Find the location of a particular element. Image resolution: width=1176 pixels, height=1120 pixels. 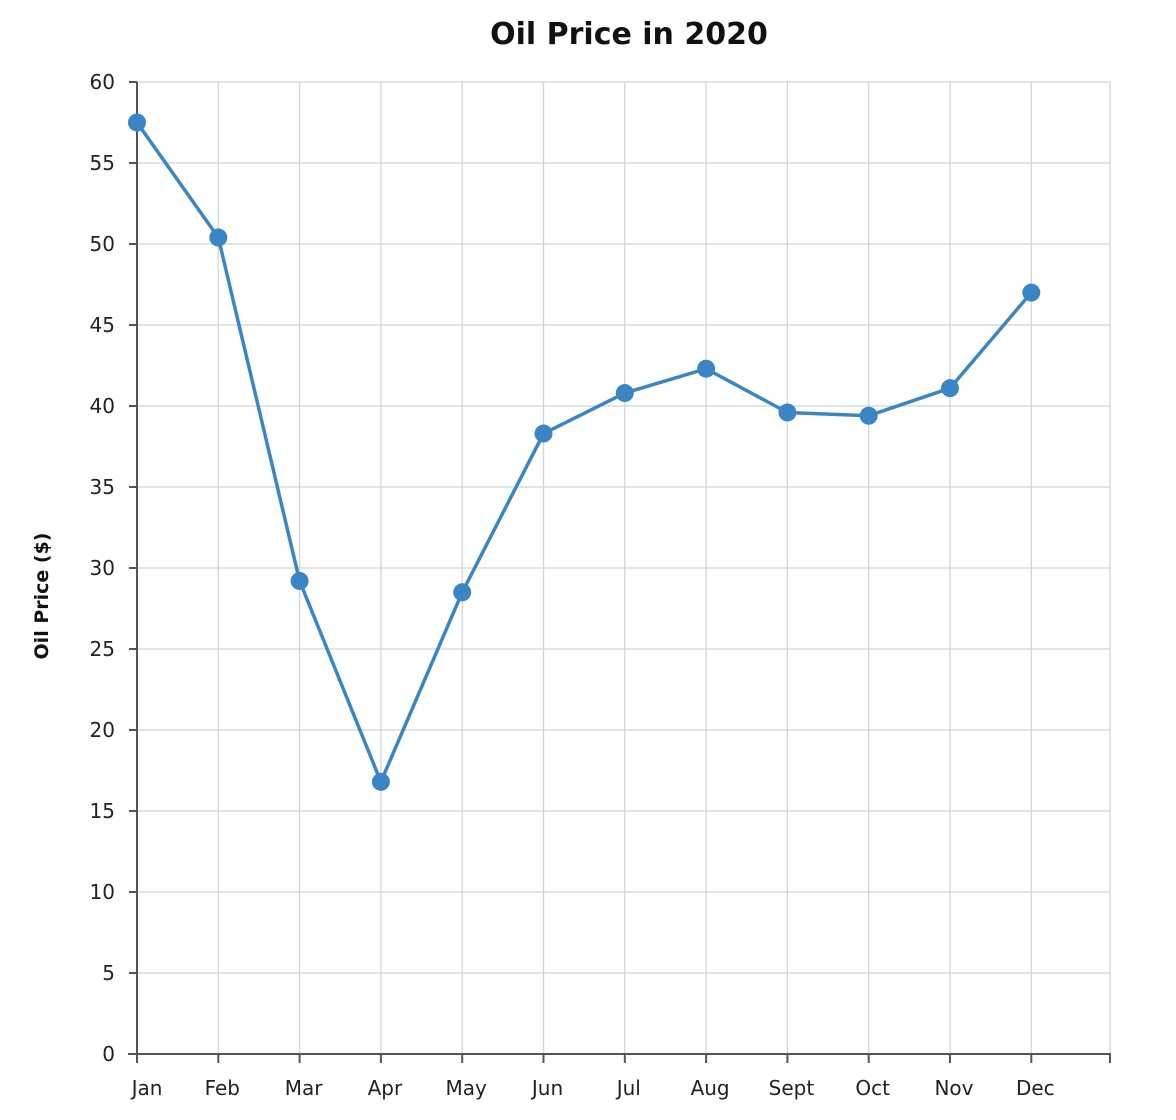

x-tick-label: Sept is located at coordinates (792, 1088).